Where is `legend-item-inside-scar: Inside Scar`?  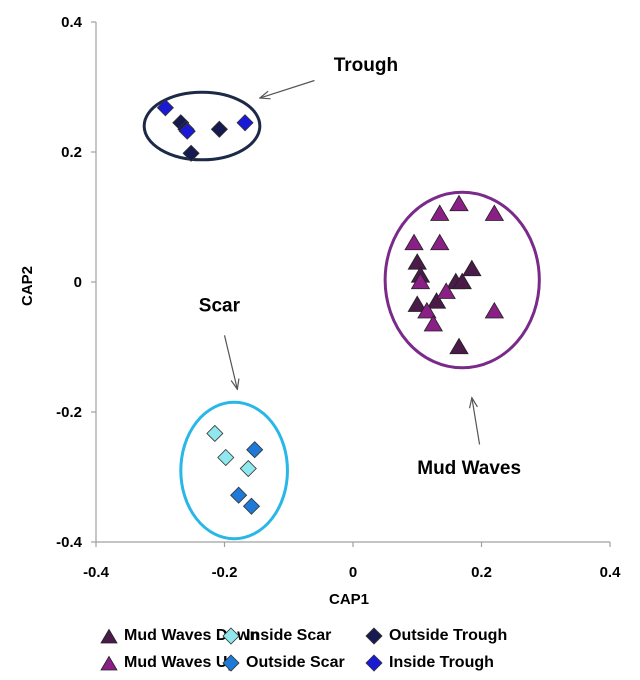 legend-item-inside-scar: Inside Scar is located at coordinates (276, 636).